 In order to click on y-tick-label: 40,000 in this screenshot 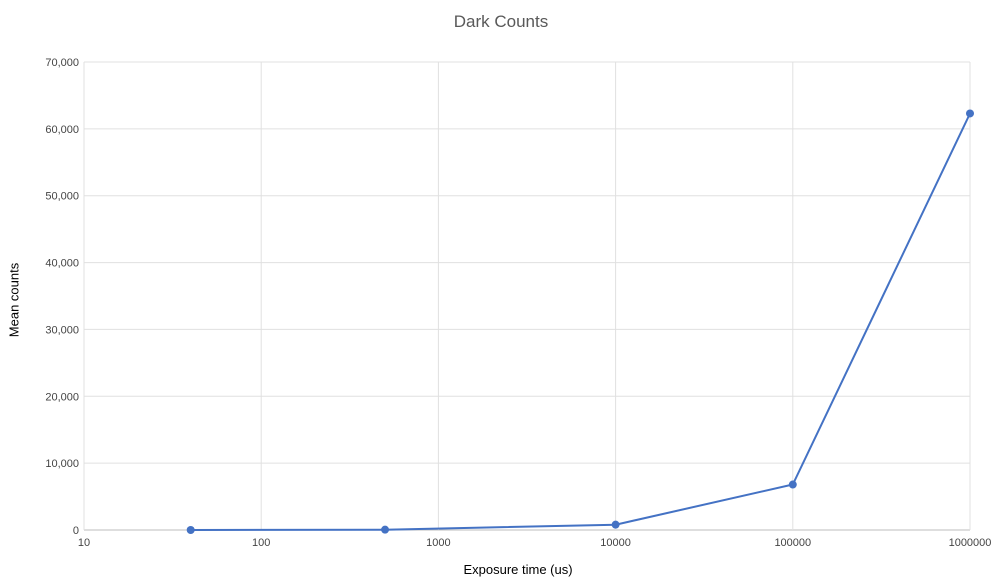, I will do `click(62, 264)`.